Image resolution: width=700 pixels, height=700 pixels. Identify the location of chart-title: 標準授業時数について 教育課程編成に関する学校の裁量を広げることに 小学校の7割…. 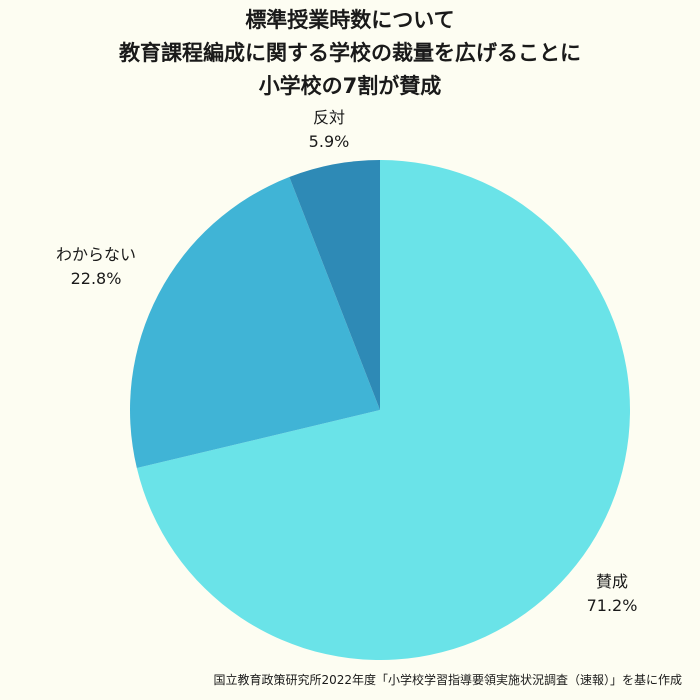
(350, 53).